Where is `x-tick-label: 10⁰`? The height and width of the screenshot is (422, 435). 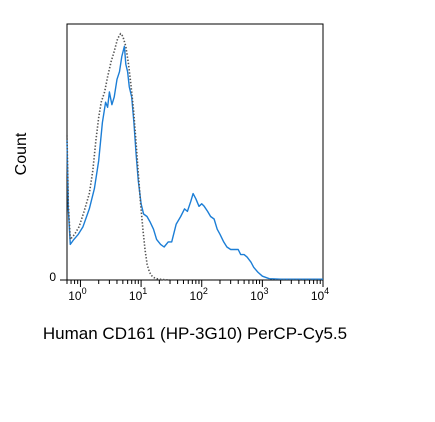
x-tick-label: 10⁰ is located at coordinates (77, 294).